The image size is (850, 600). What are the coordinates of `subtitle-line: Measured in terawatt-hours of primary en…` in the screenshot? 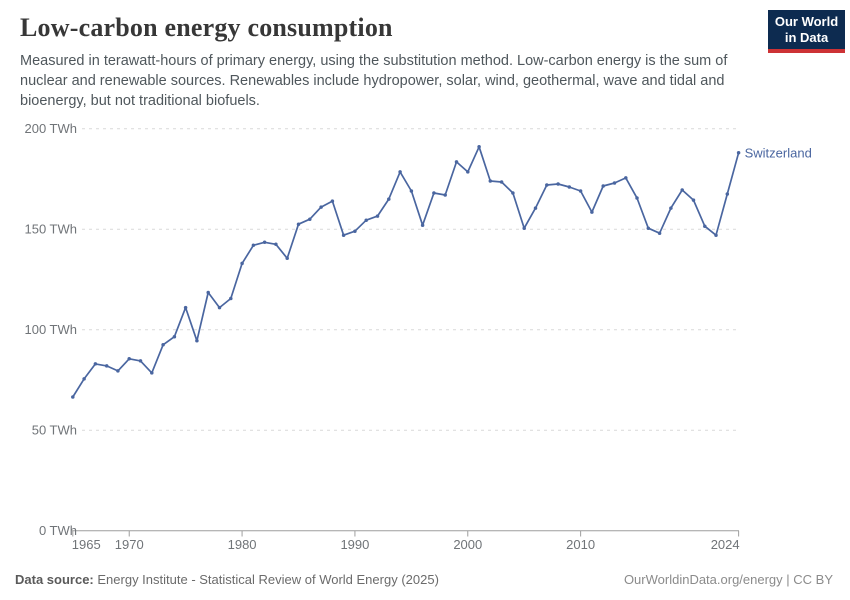 It's located at (374, 61).